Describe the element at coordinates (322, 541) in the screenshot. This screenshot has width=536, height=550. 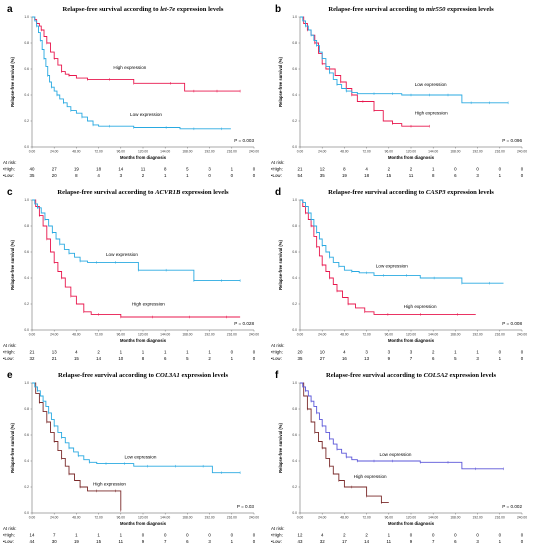
I see `at-risk-value: 32` at that location.